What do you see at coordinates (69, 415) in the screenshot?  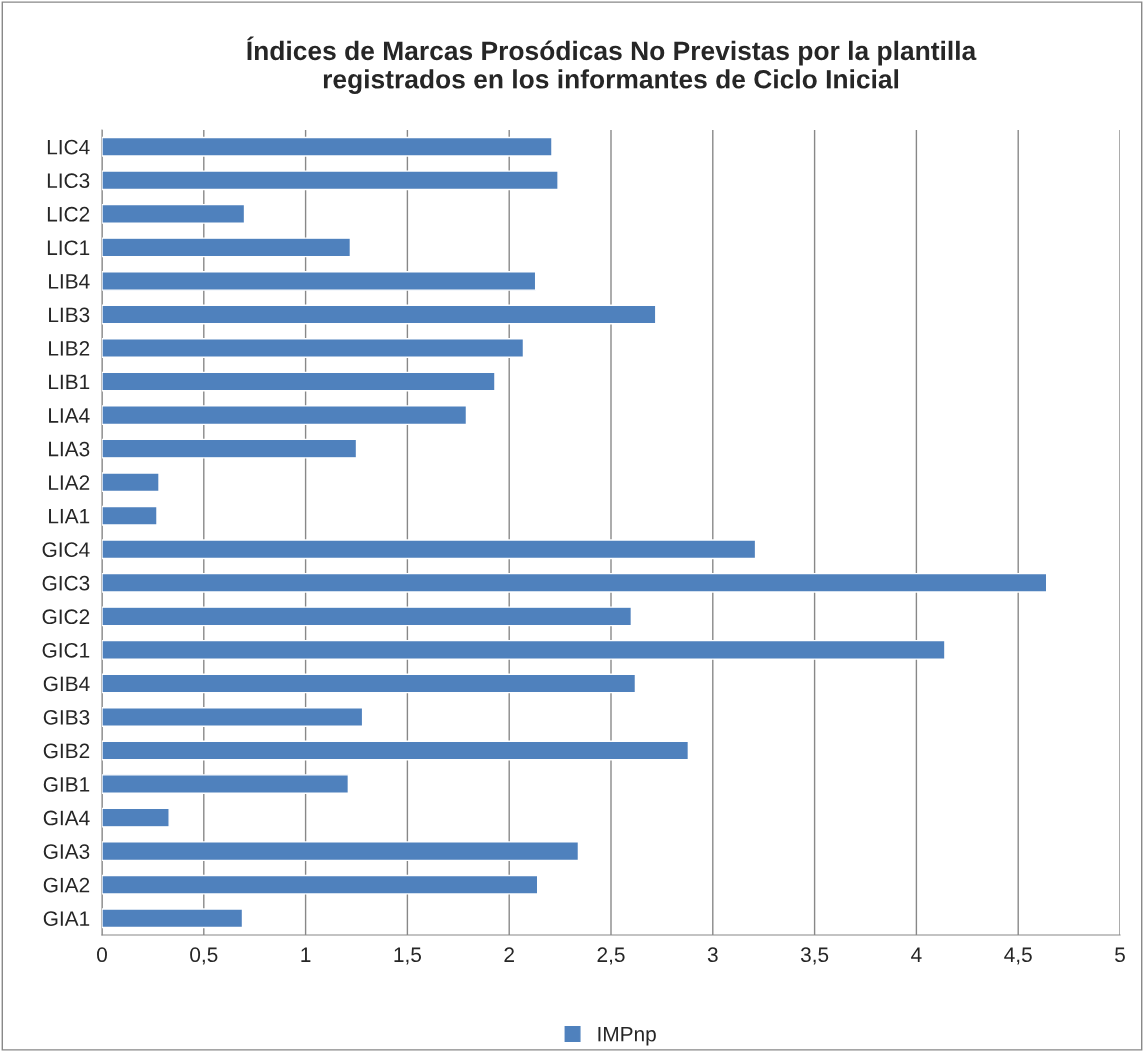 I see `y-tick-label: LIA4` at bounding box center [69, 415].